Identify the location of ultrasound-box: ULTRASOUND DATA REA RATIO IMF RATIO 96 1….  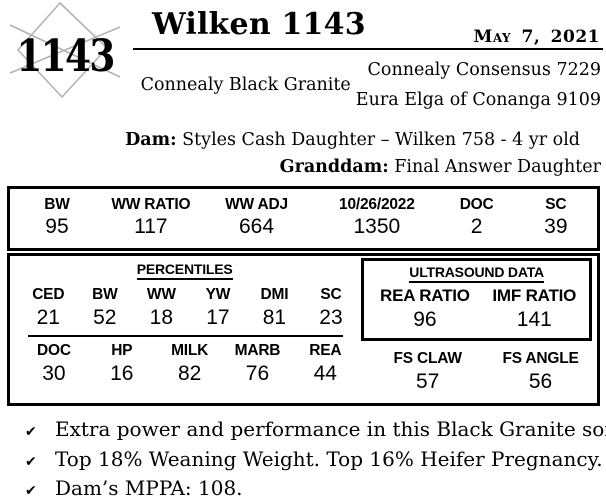
(476, 299).